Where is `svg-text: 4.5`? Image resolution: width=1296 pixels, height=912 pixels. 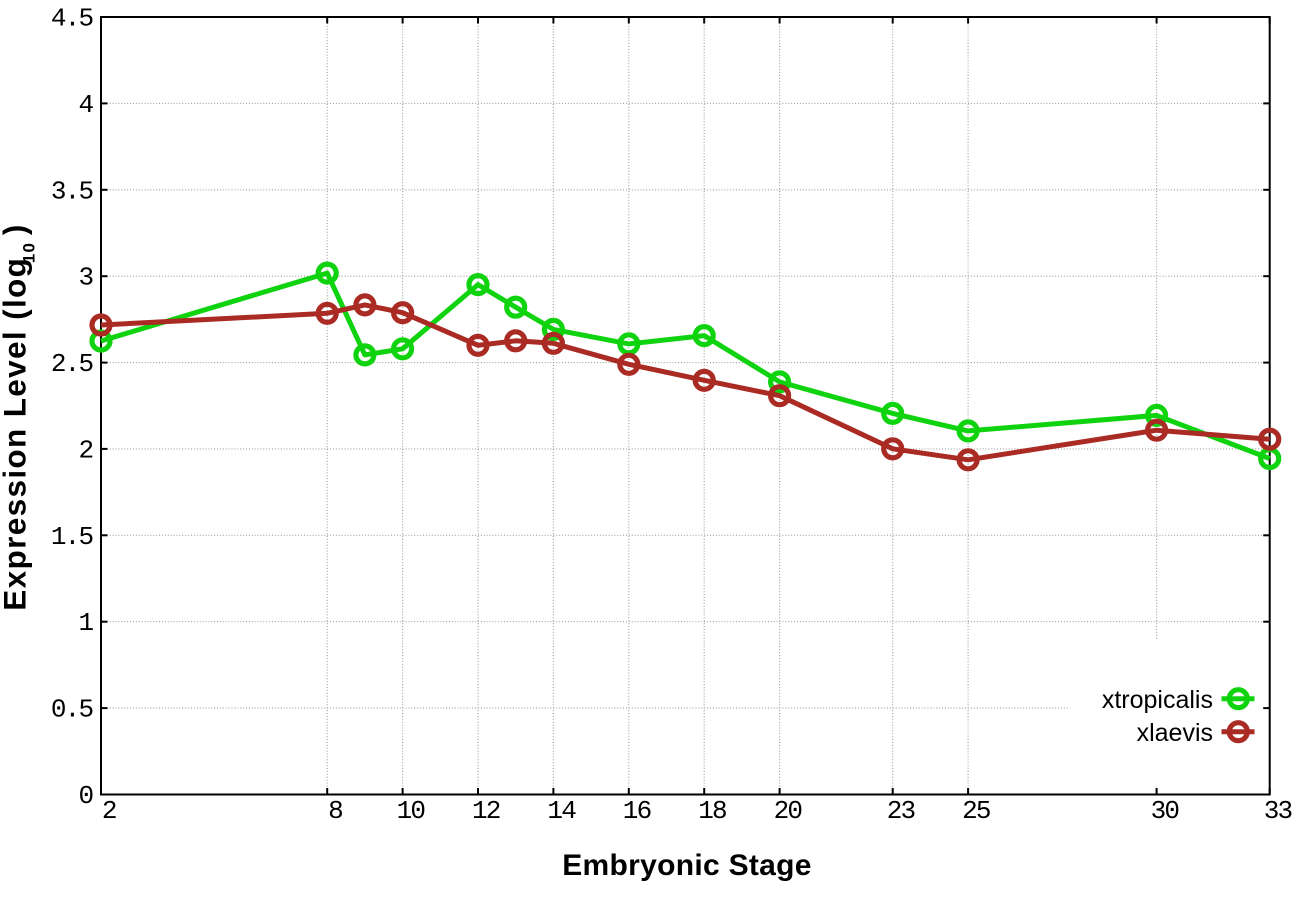 svg-text: 4.5 is located at coordinates (72, 19).